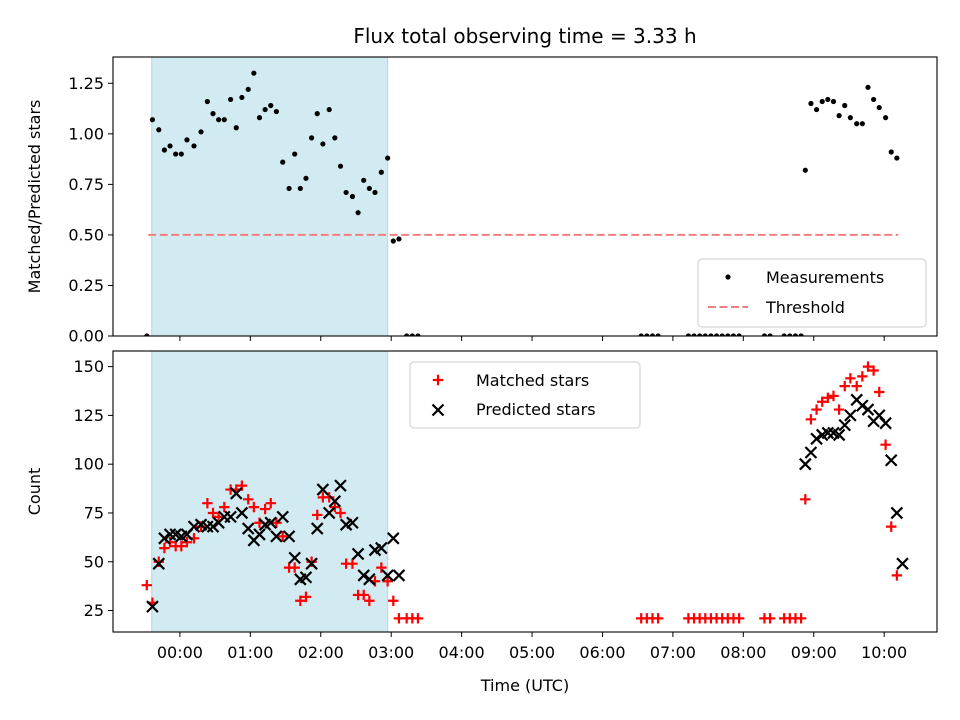  Describe the element at coordinates (462, 652) in the screenshot. I see `x-tick-label: 04:00` at that location.